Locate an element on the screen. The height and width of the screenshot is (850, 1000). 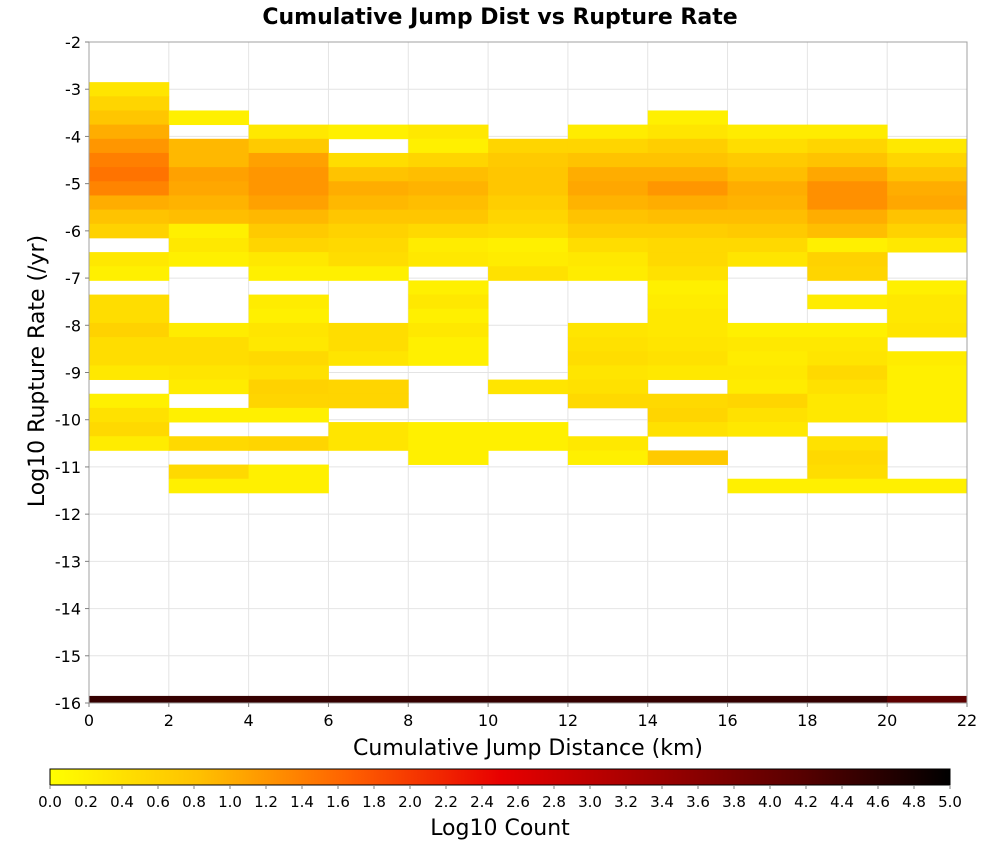
x-tick-label: 16 is located at coordinates (727, 720).